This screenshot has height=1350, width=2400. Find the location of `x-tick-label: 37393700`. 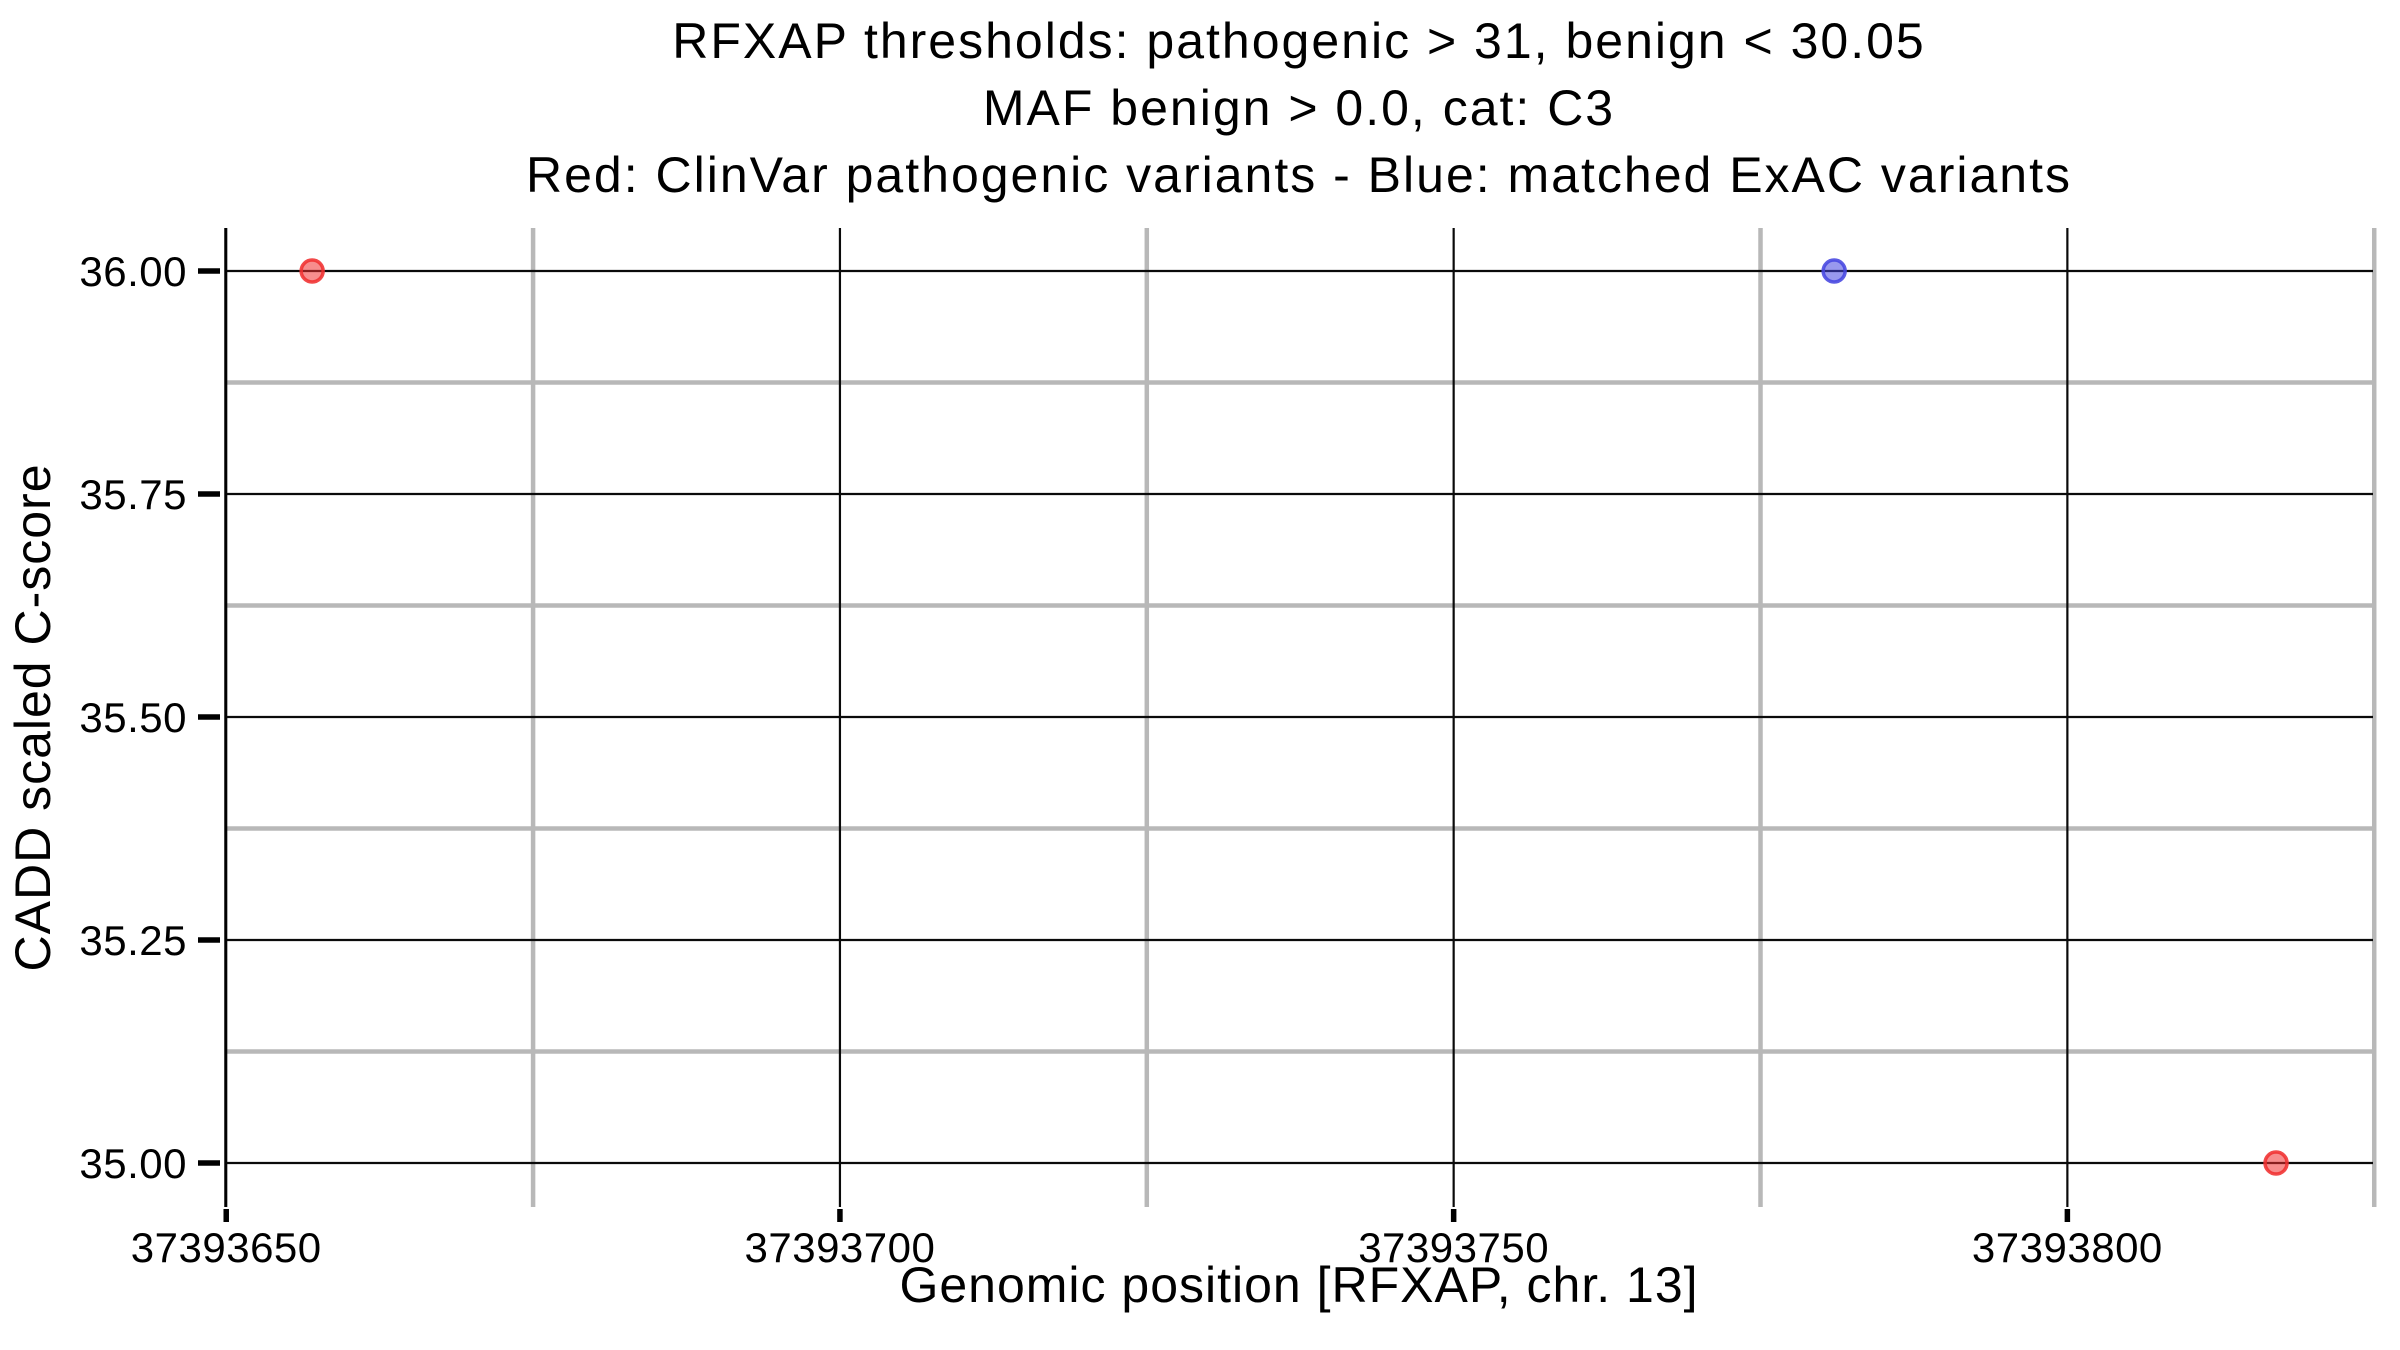

x-tick-label: 37393700 is located at coordinates (840, 1247).